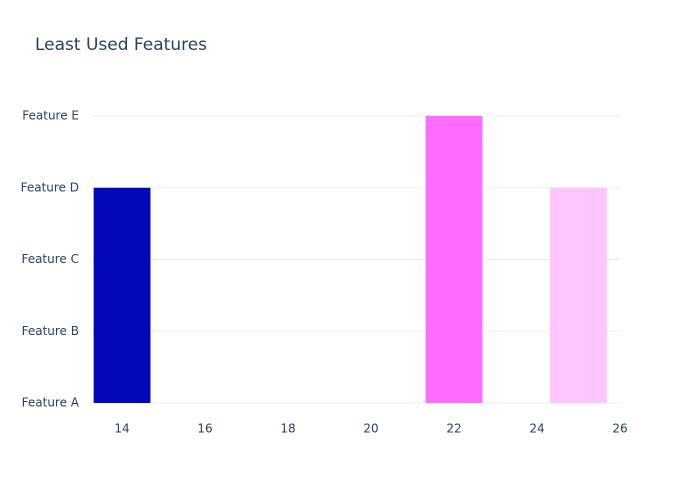 The image size is (700, 500). Describe the element at coordinates (204, 429) in the screenshot. I see `x-tick-label: 16` at that location.